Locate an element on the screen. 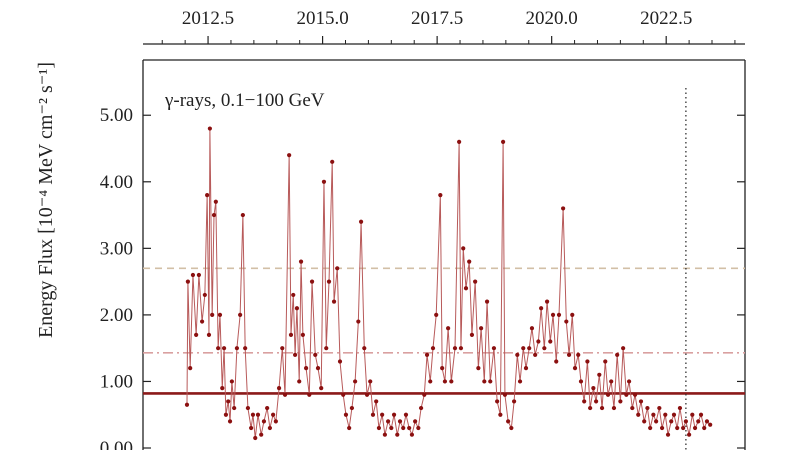  annotation: γ-rays, 0.1−100 GeV is located at coordinates (244, 100).